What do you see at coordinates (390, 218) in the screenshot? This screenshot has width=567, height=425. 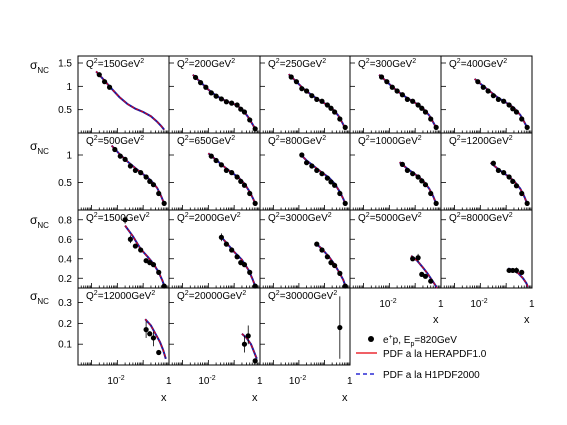 I see `q2-label: Q2=5000GeV2` at bounding box center [390, 218].